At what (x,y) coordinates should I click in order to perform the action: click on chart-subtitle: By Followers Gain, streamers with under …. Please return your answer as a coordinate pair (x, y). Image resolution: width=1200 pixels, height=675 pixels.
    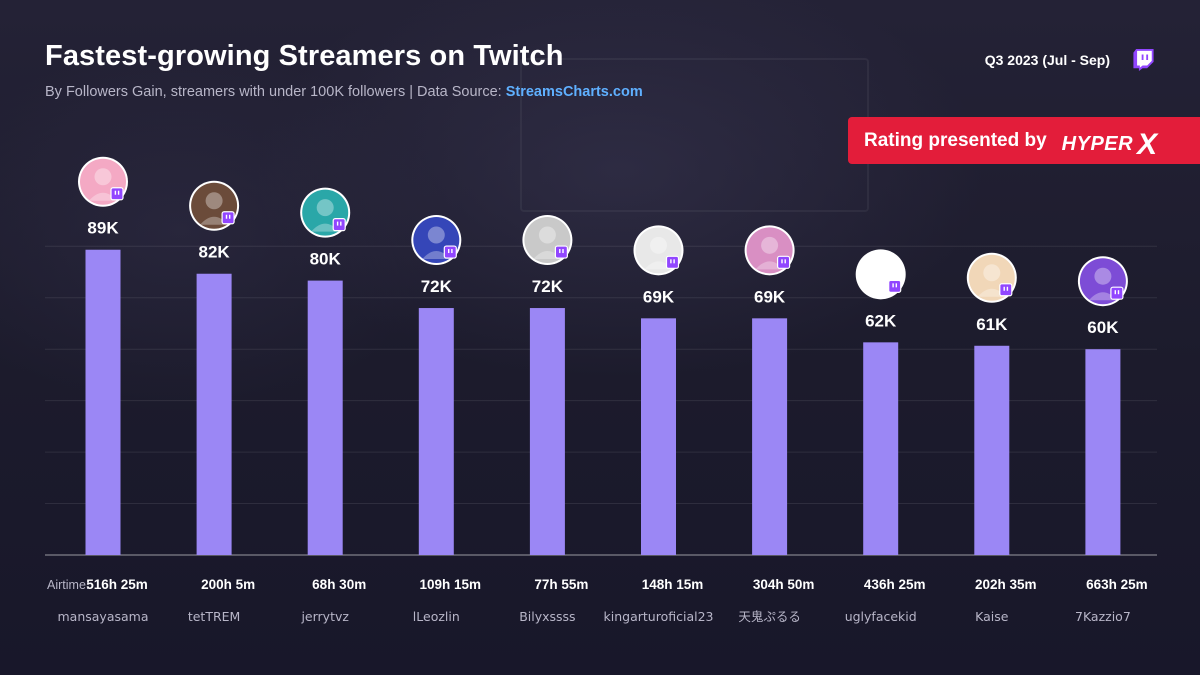
    Looking at the image, I should click on (344, 92).